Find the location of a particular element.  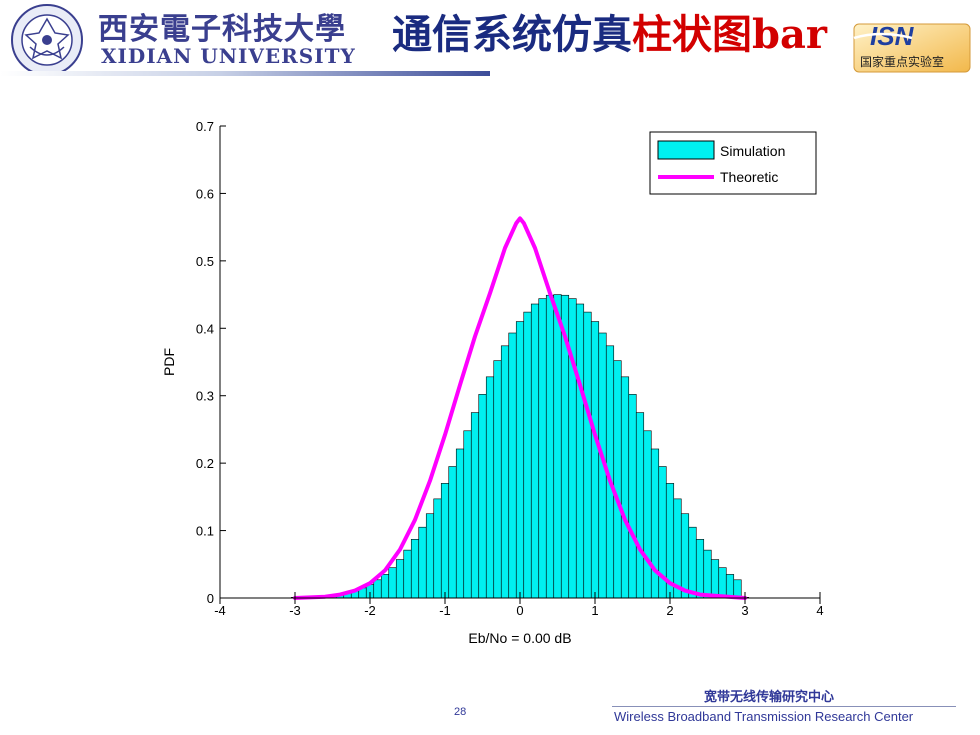

university-name-cn: 西安電子科技大學 is located at coordinates (222, 29).